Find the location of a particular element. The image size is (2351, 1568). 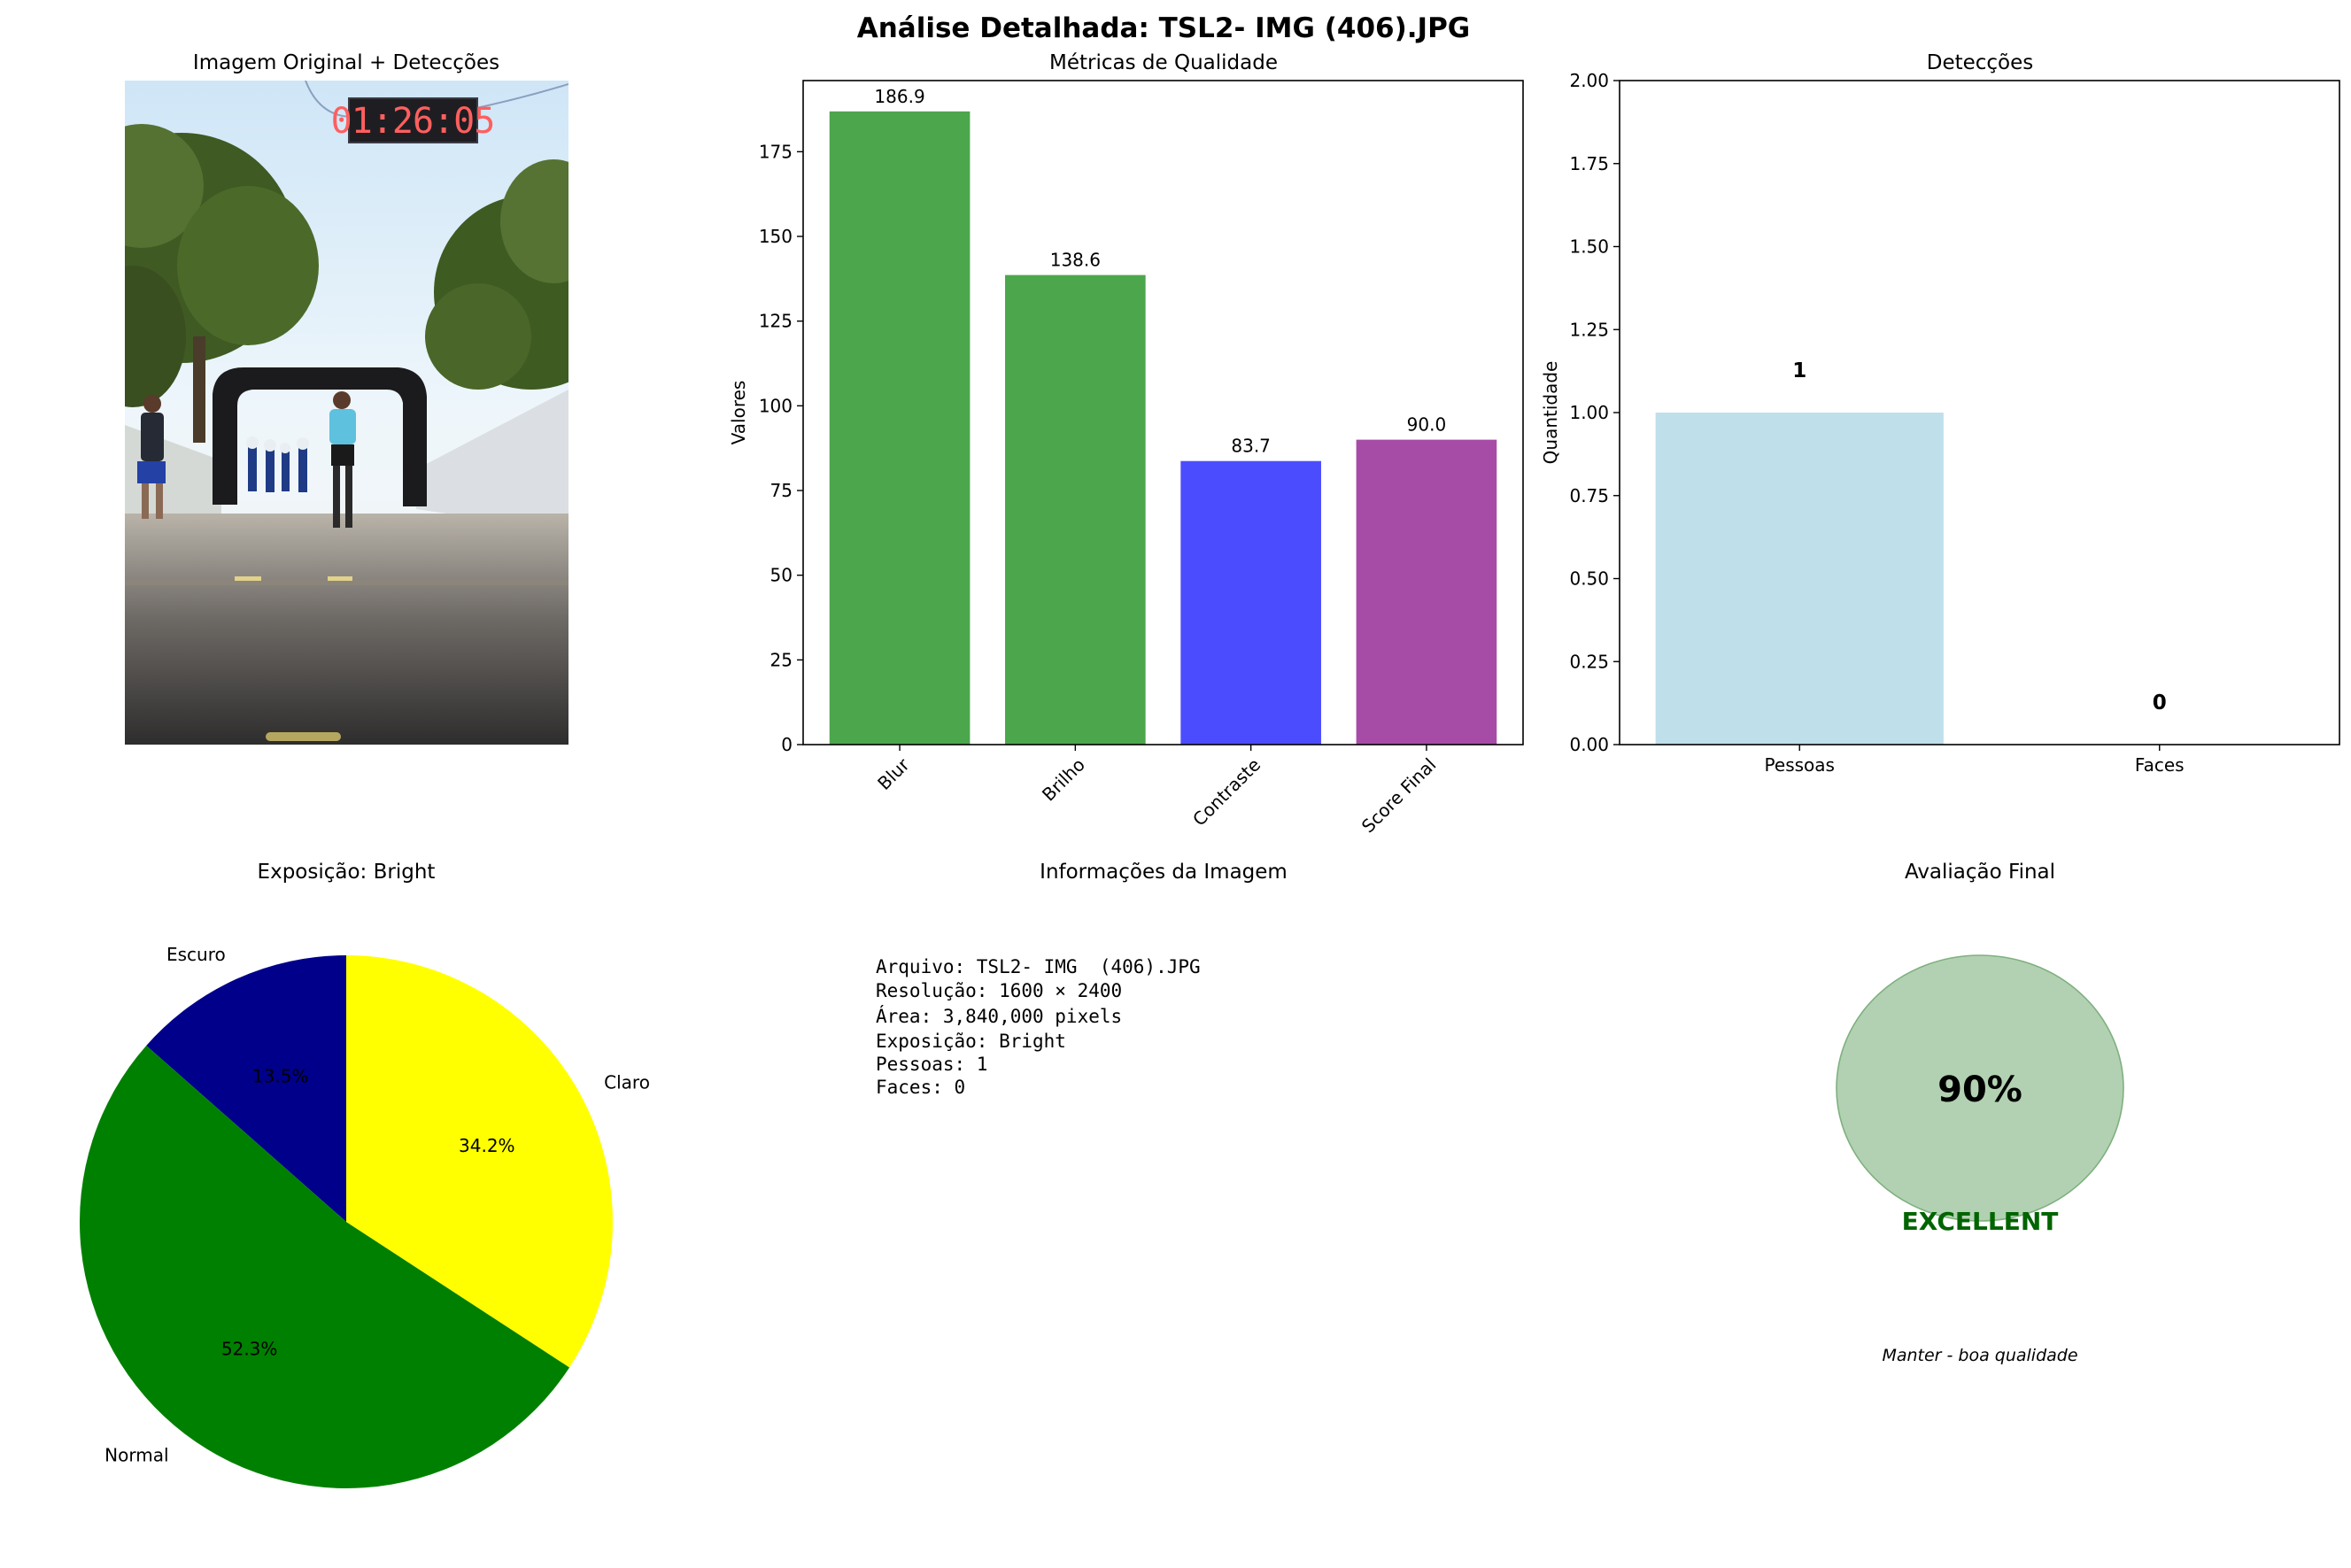

metrics-value-label: 90.0 is located at coordinates (1427, 425).